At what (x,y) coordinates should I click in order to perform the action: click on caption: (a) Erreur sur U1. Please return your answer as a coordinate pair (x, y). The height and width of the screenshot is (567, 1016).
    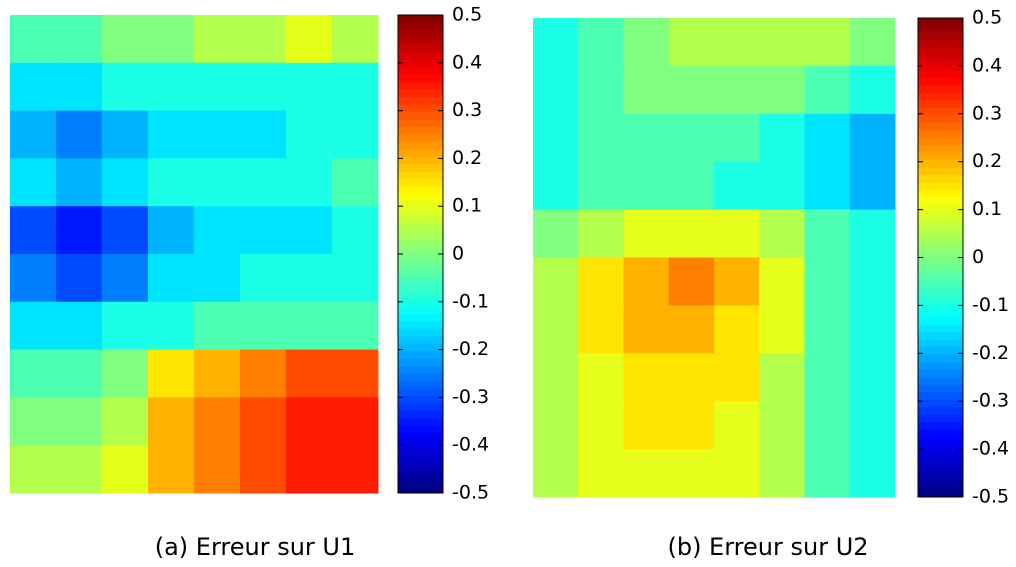
    Looking at the image, I should click on (255, 547).